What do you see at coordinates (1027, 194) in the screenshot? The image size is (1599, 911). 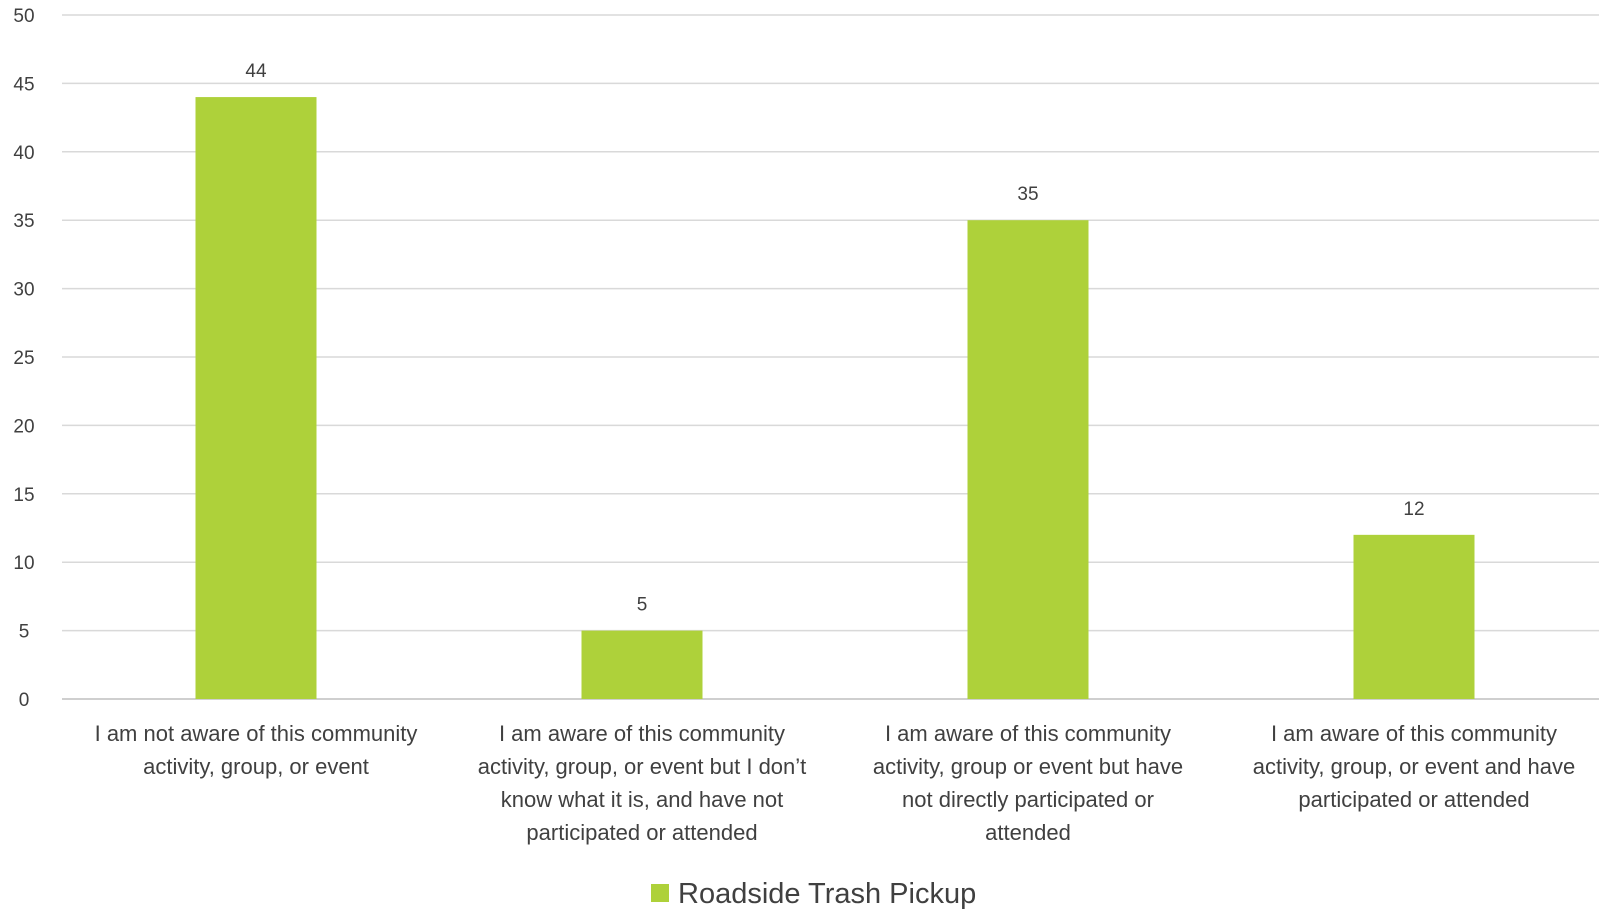 I see `data-label: 35` at bounding box center [1027, 194].